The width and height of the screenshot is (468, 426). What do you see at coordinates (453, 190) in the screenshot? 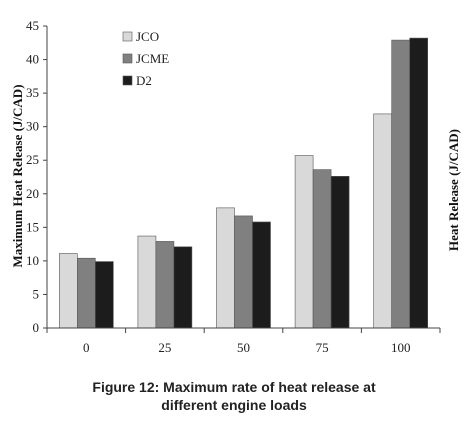
I see `side-axis-label: Heat Release (J/CAD)` at bounding box center [453, 190].